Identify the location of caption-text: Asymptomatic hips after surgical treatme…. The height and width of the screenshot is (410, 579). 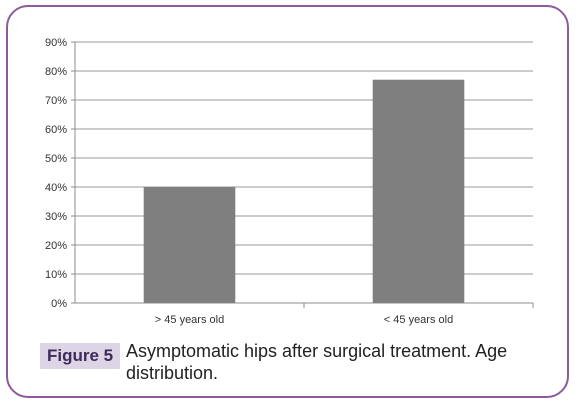
(317, 362).